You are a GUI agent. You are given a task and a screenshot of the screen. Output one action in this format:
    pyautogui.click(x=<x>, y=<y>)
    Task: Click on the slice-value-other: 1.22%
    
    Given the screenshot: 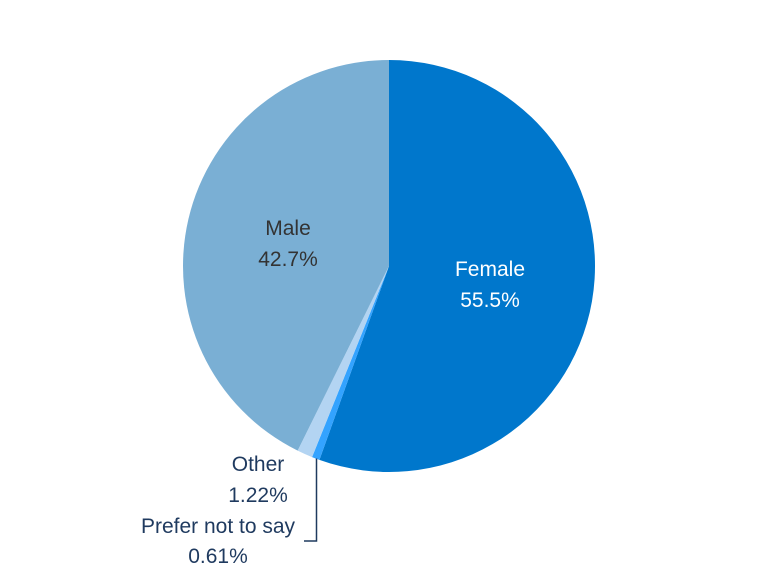 What is the action you would take?
    pyautogui.click(x=258, y=495)
    